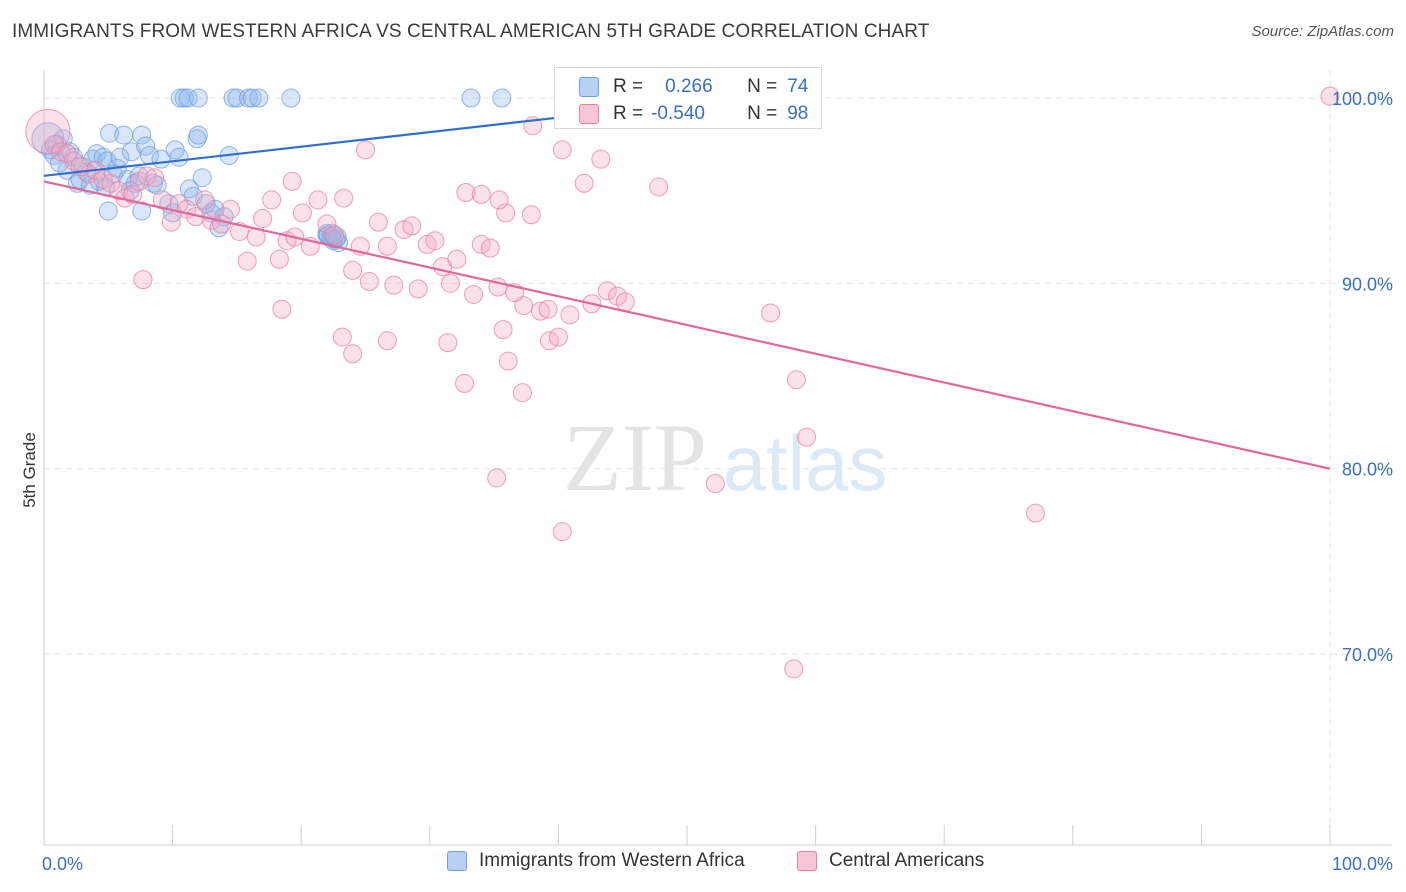 Image resolution: width=1406 pixels, height=892 pixels. What do you see at coordinates (1322, 31) in the screenshot?
I see `source-label: Source: ZipAtlas.com` at bounding box center [1322, 31].